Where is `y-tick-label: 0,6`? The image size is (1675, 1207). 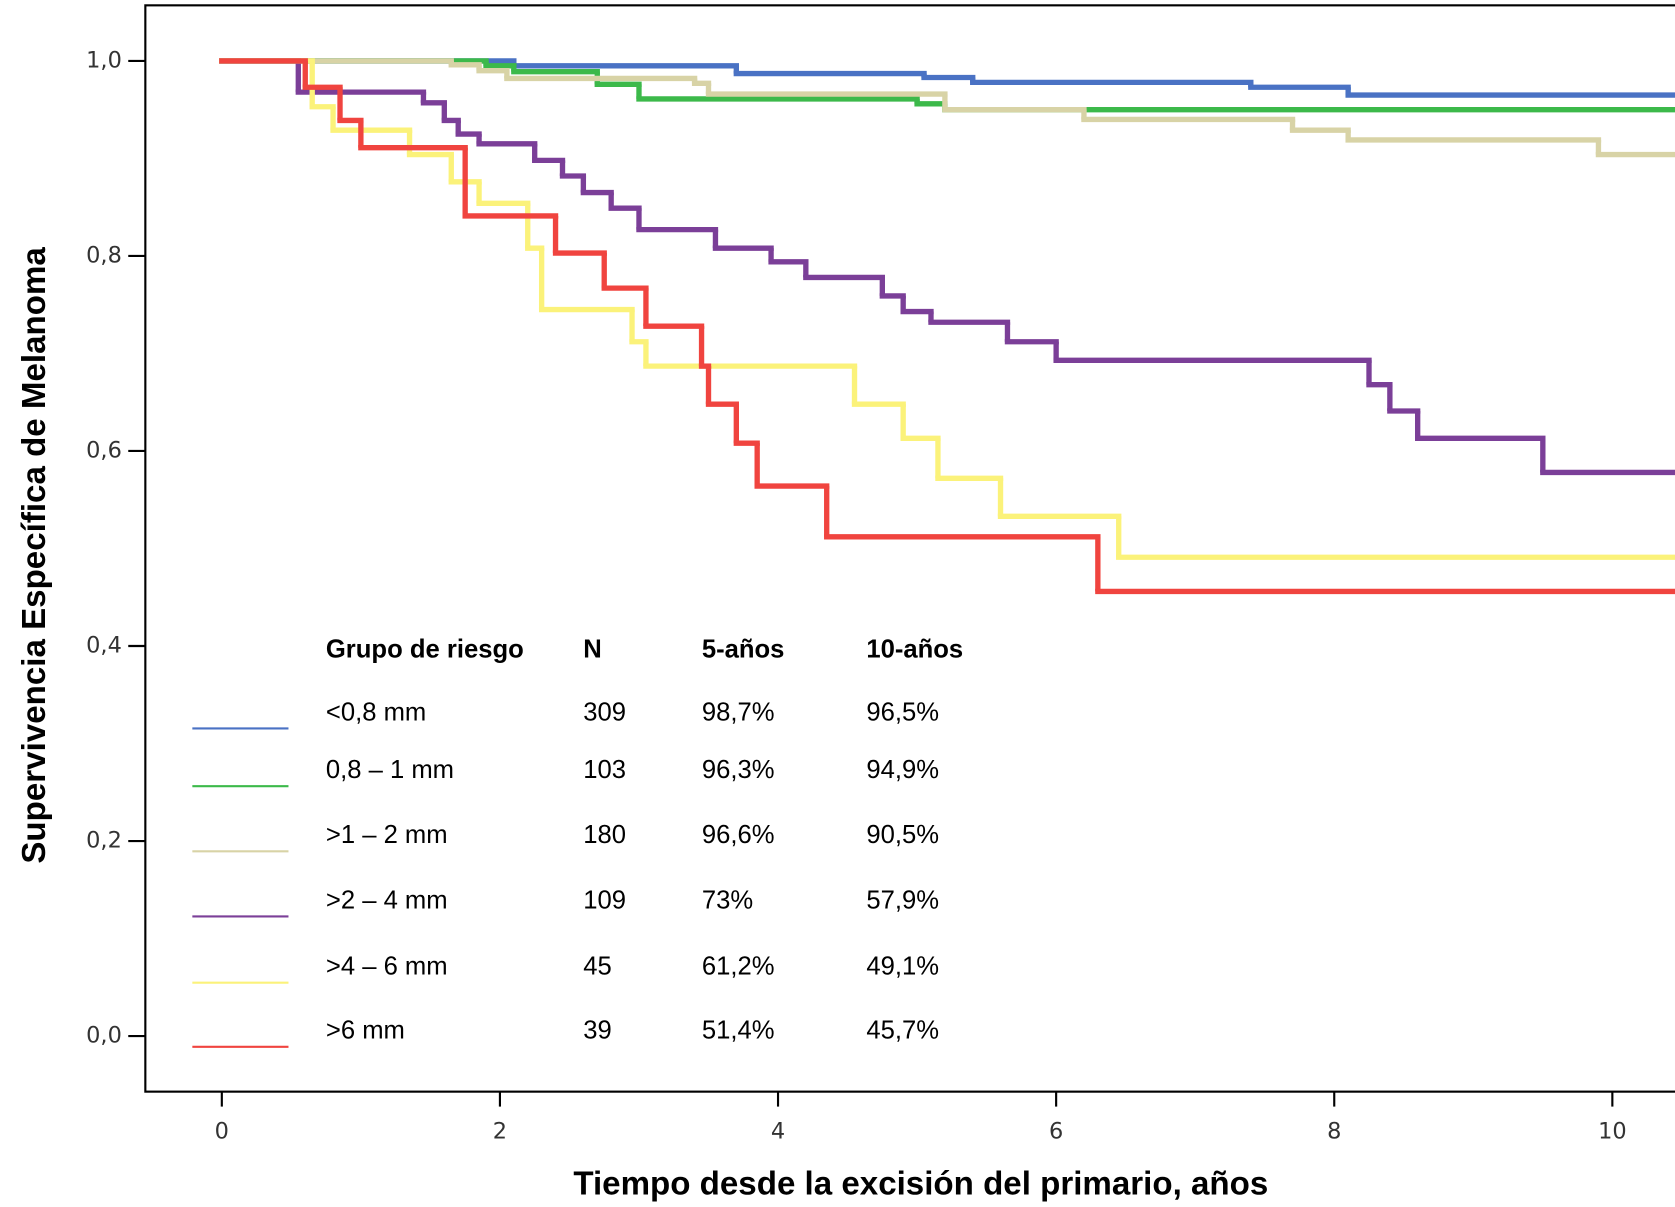 y-tick-label: 0,6 is located at coordinates (104, 450).